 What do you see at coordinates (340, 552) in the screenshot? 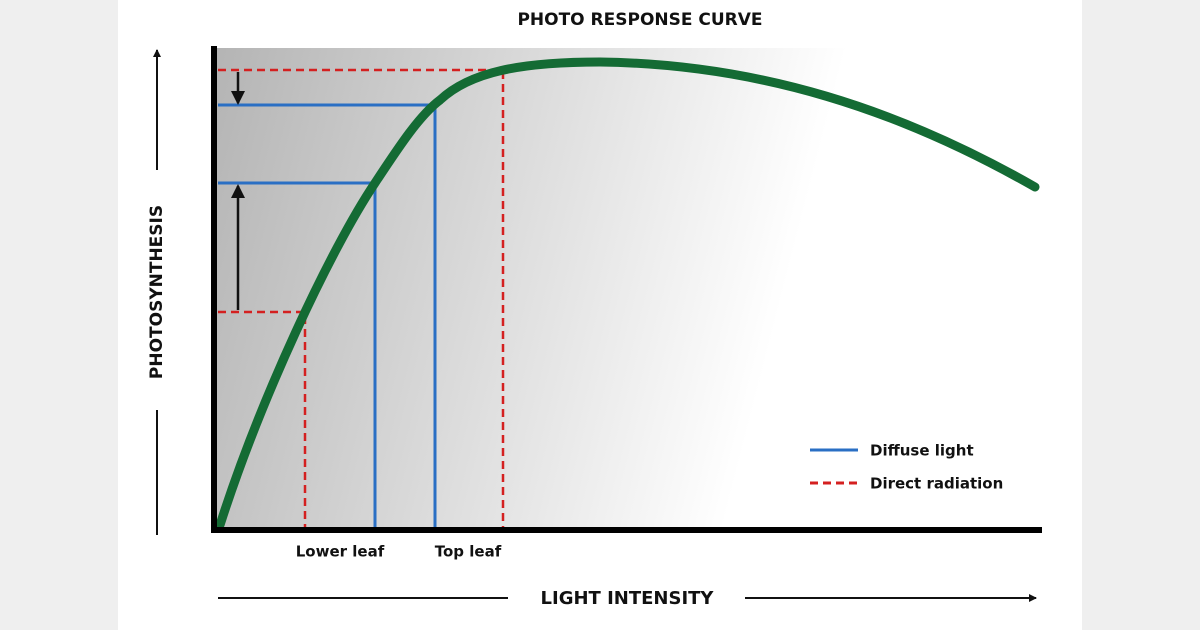
I see `x-label: Lower leaf` at bounding box center [340, 552].